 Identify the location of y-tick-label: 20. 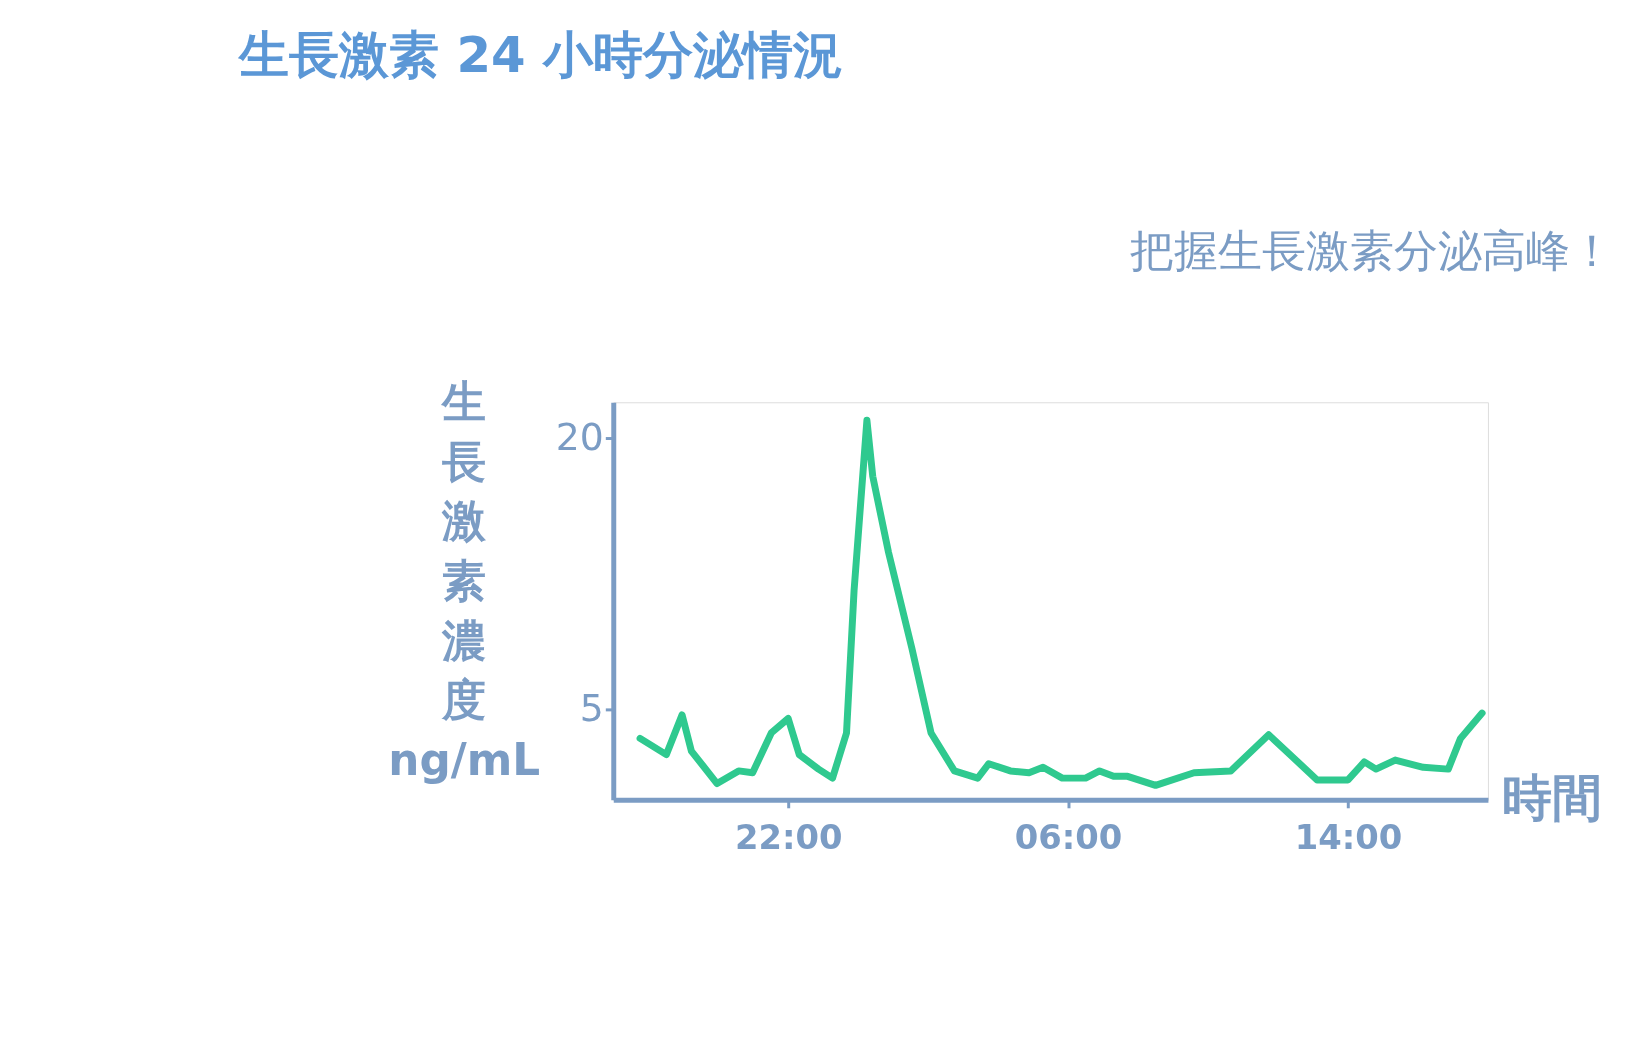
(579, 436).